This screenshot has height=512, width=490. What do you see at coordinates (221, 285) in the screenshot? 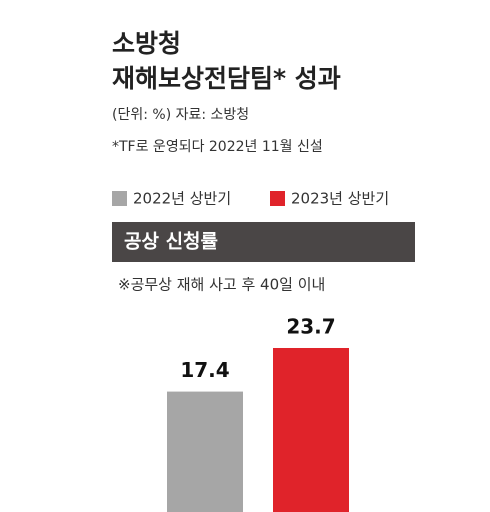
I see `note: ※공무상 재해 사고 후 40일 이내` at bounding box center [221, 285].